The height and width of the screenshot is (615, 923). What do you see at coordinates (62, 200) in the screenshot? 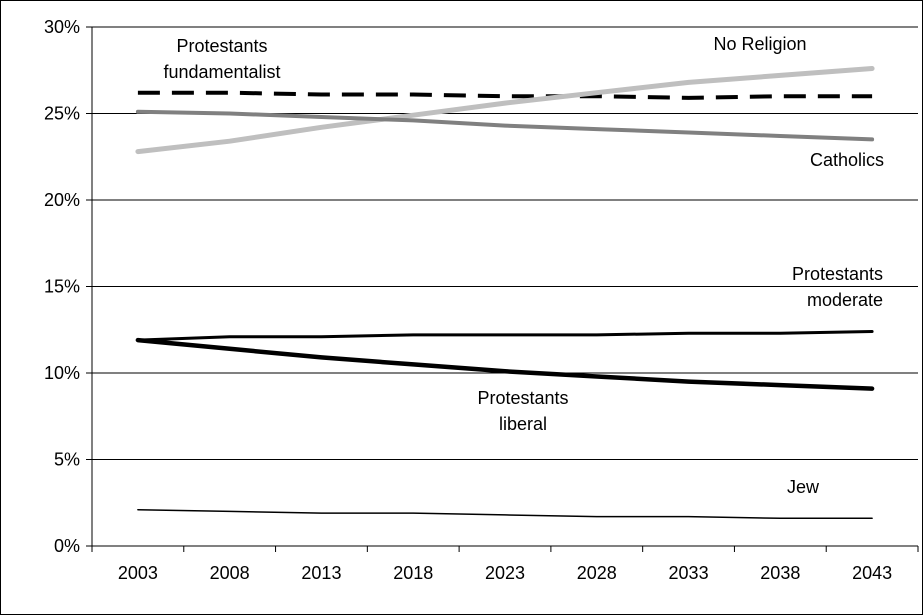
I see `y-tick-label: 20%` at bounding box center [62, 200].